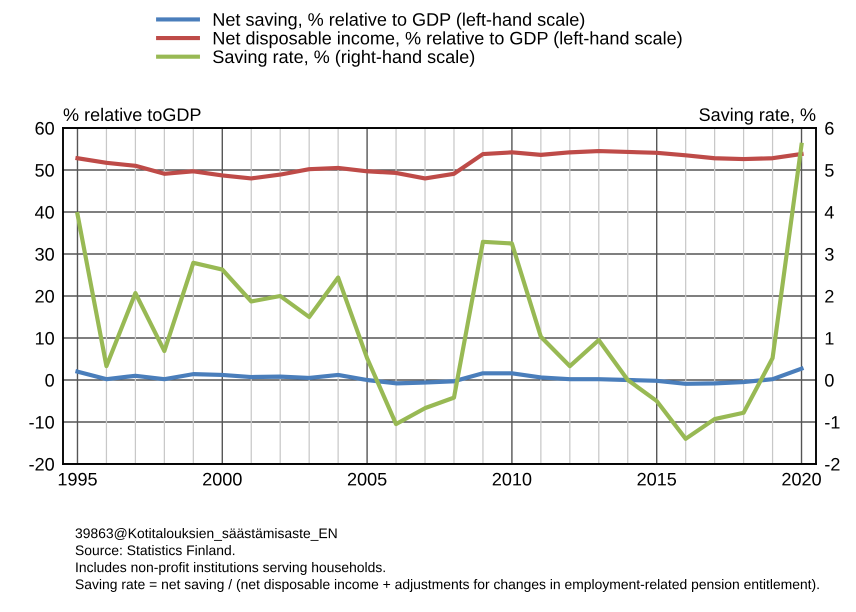 This screenshot has height=612, width=856. Describe the element at coordinates (45, 128) in the screenshot. I see `y-tick-label: 60` at that location.